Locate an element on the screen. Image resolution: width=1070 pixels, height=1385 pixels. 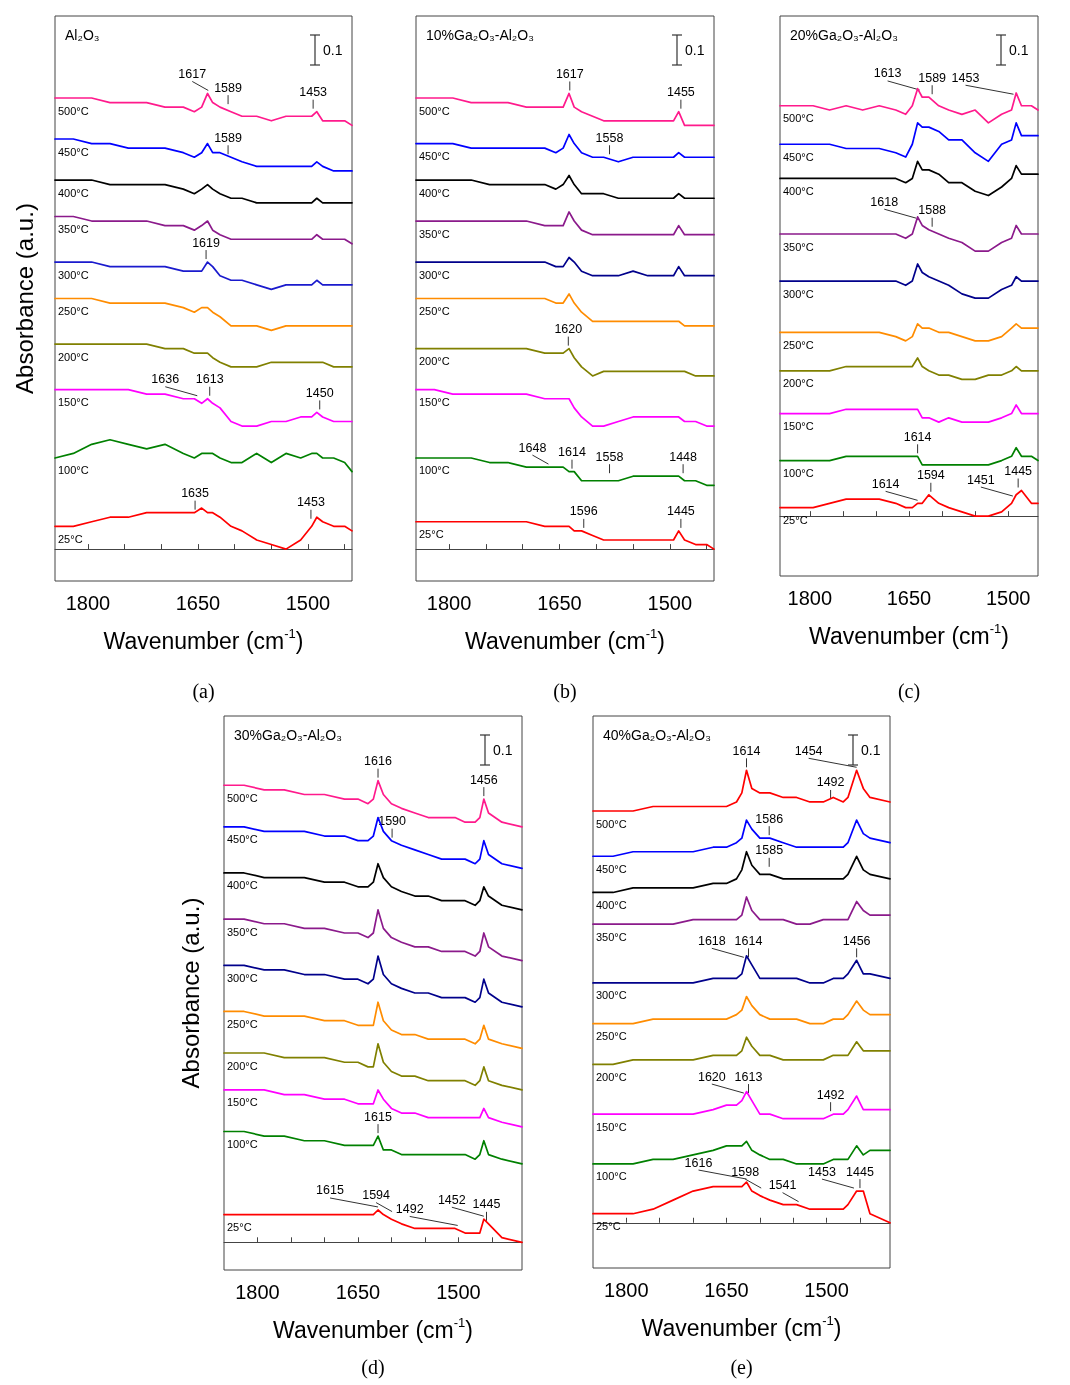
chart-title: 10%Ga₂O₃-Al₂O₃ is located at coordinates (480, 35).